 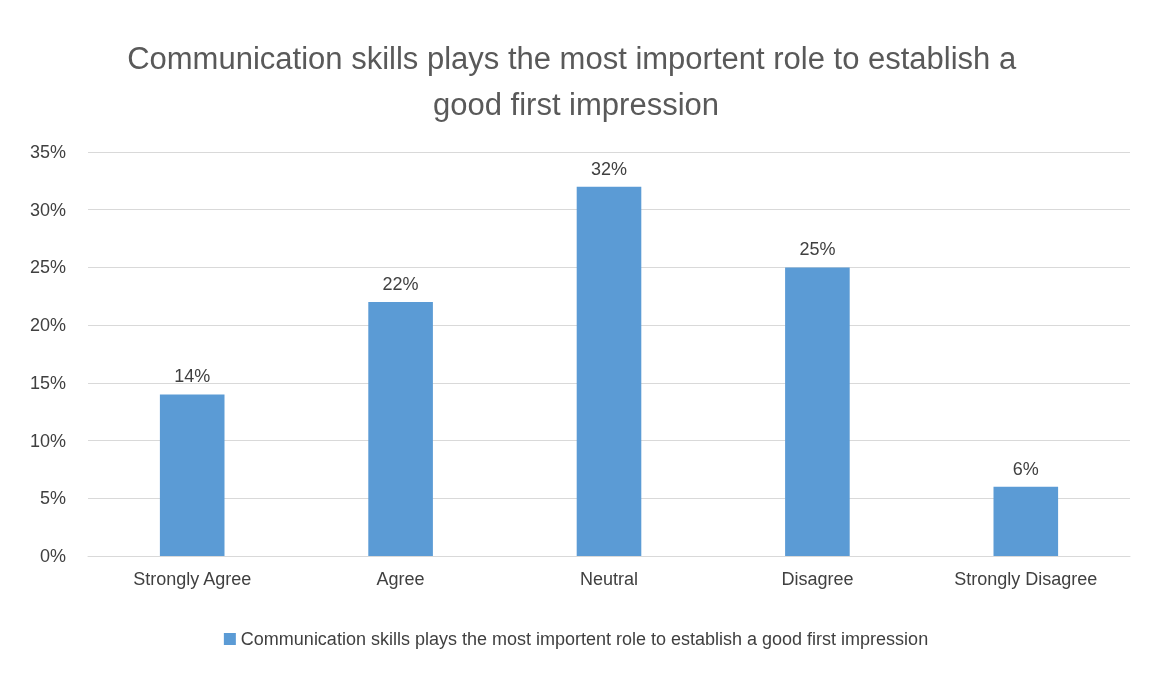 What do you see at coordinates (609, 579) in the screenshot?
I see `x-tick-label: Neutral` at bounding box center [609, 579].